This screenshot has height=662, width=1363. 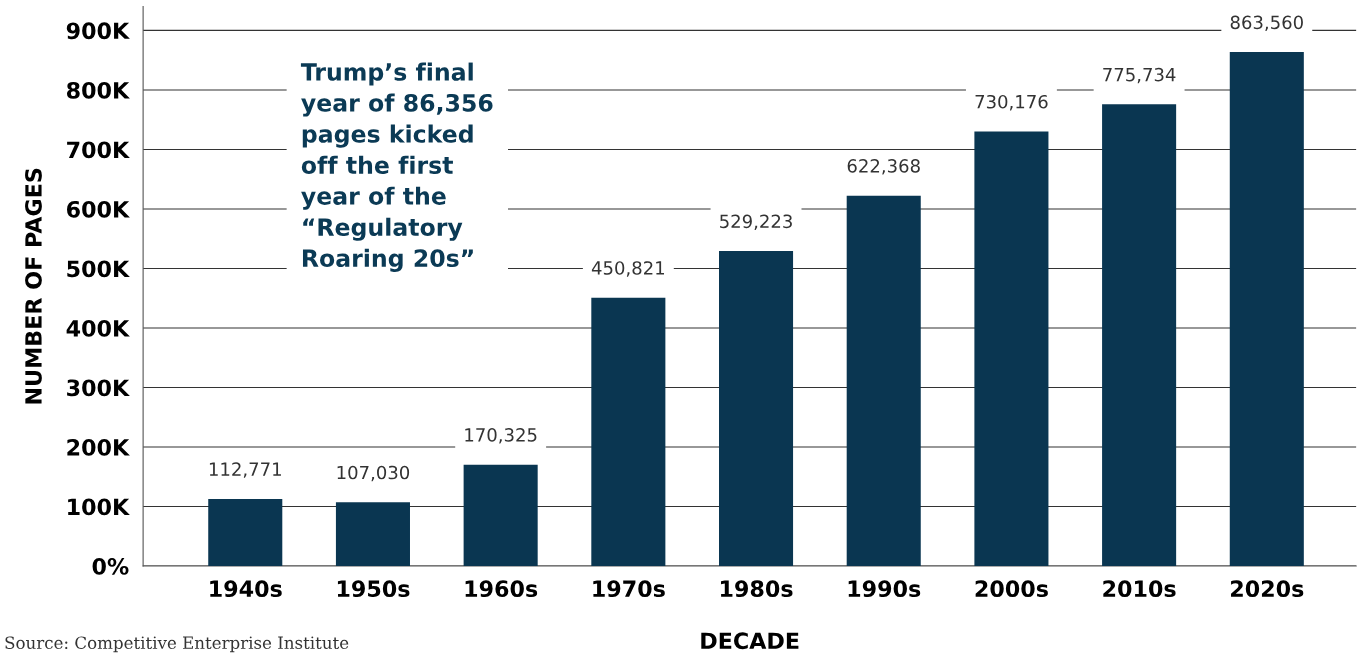 What do you see at coordinates (373, 473) in the screenshot?
I see `data-label: 107,030` at bounding box center [373, 473].